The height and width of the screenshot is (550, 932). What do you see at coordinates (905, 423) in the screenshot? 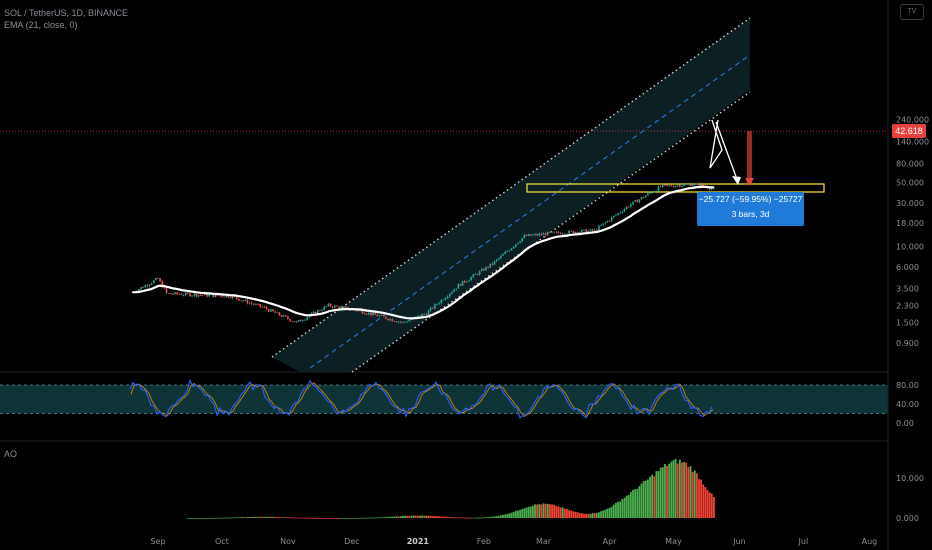
I see `stoch-tick-label: 0.00` at bounding box center [905, 423].